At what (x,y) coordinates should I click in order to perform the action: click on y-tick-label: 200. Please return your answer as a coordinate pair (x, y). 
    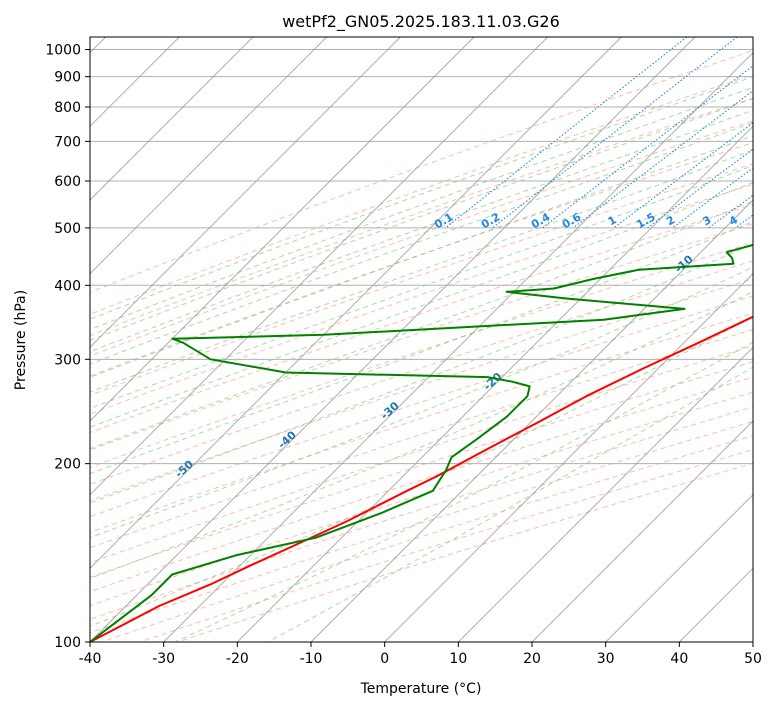
    Looking at the image, I should click on (67, 465).